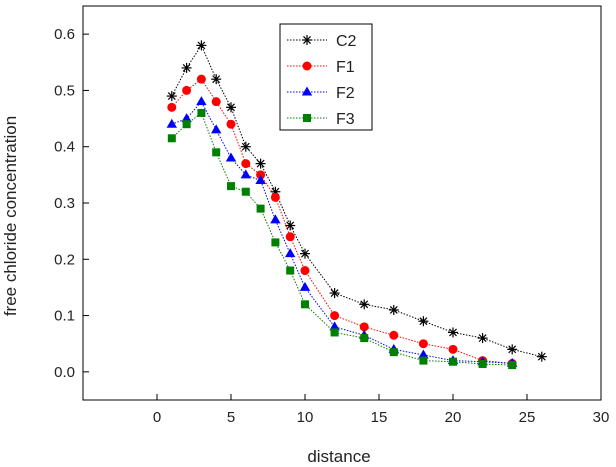  What do you see at coordinates (453, 417) in the screenshot?
I see `x-tick-label: 20` at bounding box center [453, 417].